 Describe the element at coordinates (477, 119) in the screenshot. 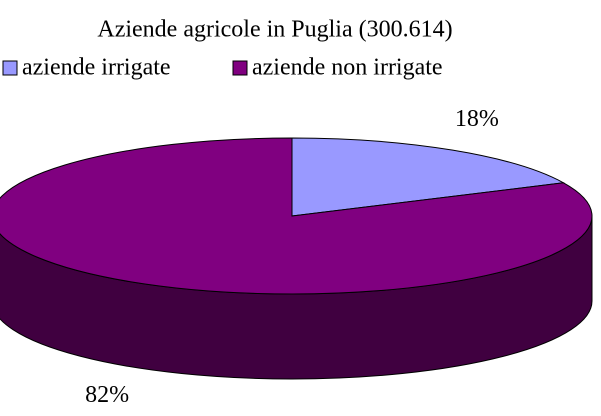

I see `data-label: 18%` at that location.